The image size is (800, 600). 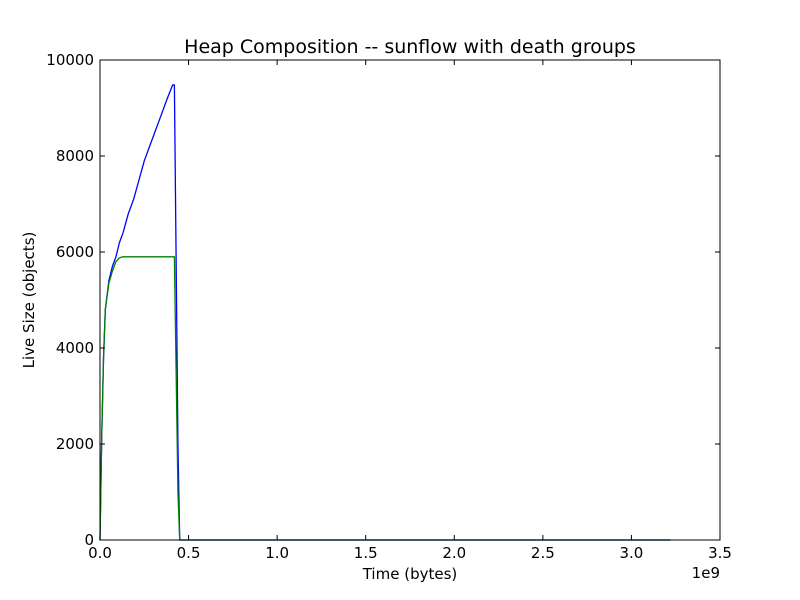 I want to click on y-tick-label: 2000, so click(x=75, y=444).